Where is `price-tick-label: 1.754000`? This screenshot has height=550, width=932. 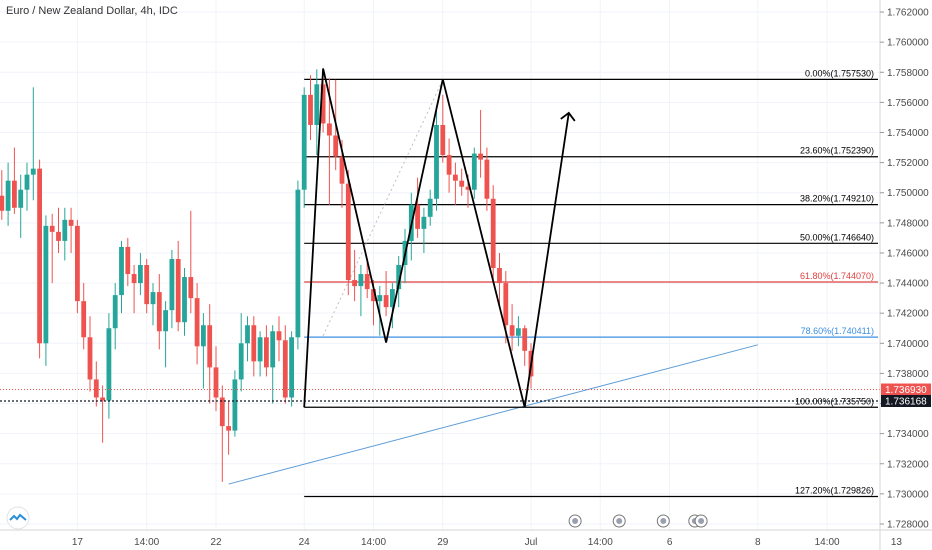
price-tick-label: 1.754000 is located at coordinates (908, 133).